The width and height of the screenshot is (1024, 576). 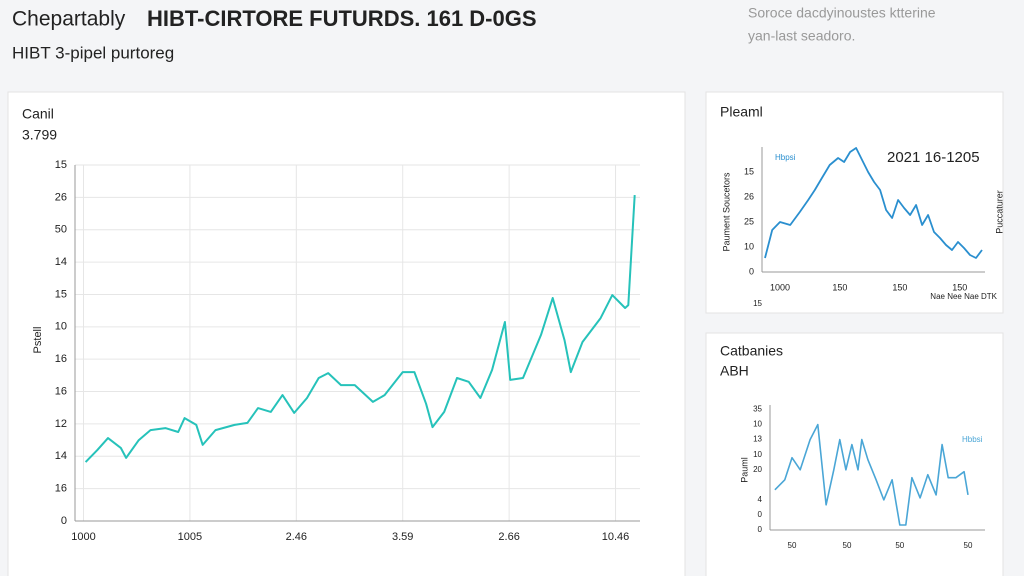 I want to click on x-tick-label: 2.46, so click(x=296, y=537).